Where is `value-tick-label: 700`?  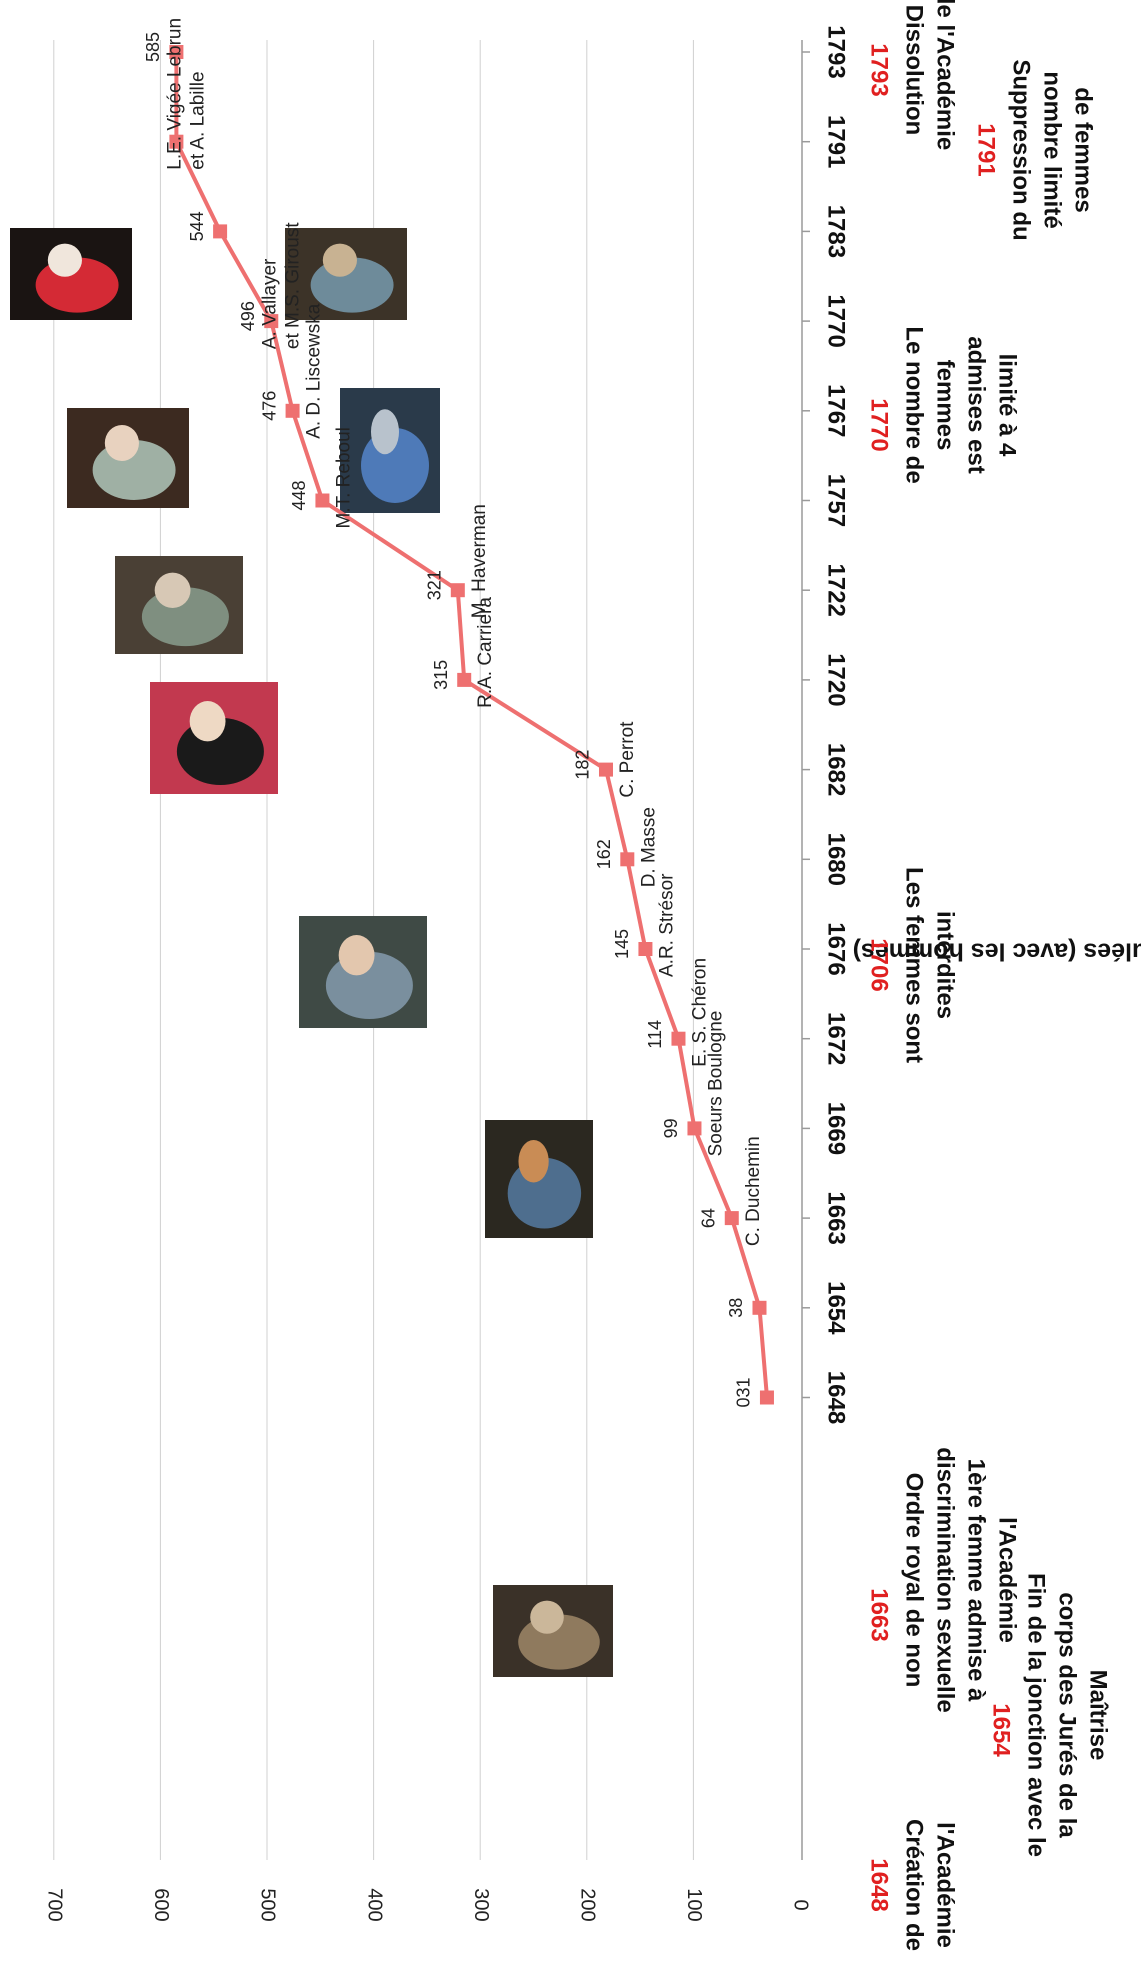 value-tick-label: 700 is located at coordinates (55, 1904).